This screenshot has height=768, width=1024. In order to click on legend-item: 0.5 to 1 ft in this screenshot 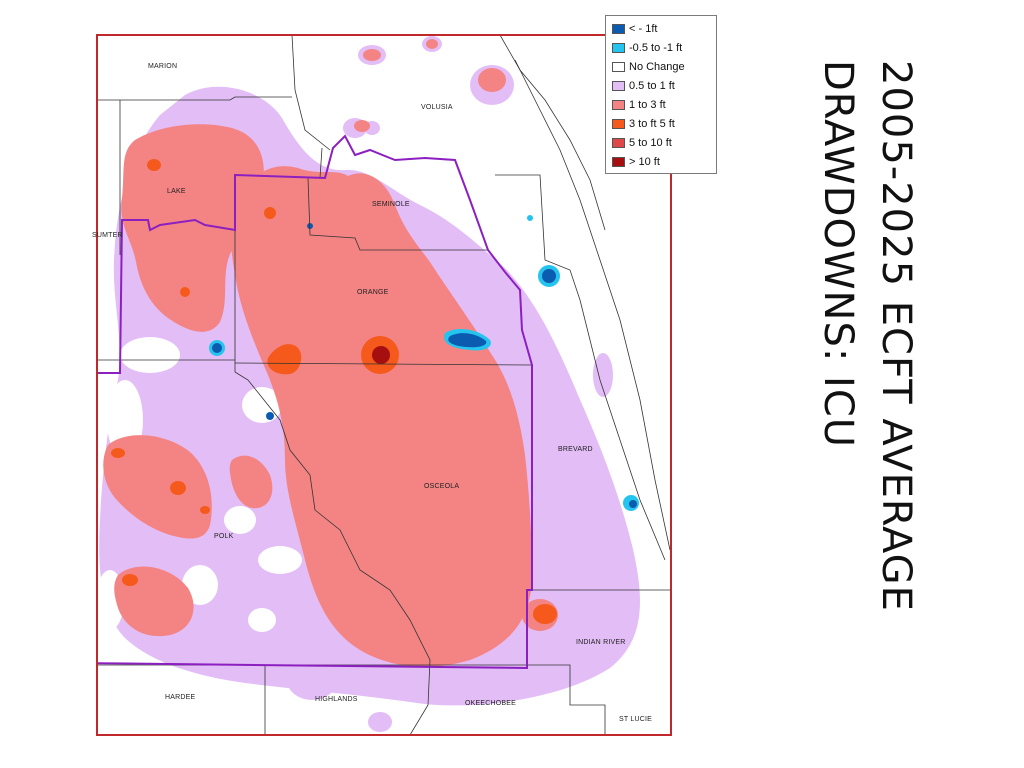, I will do `click(661, 85)`.